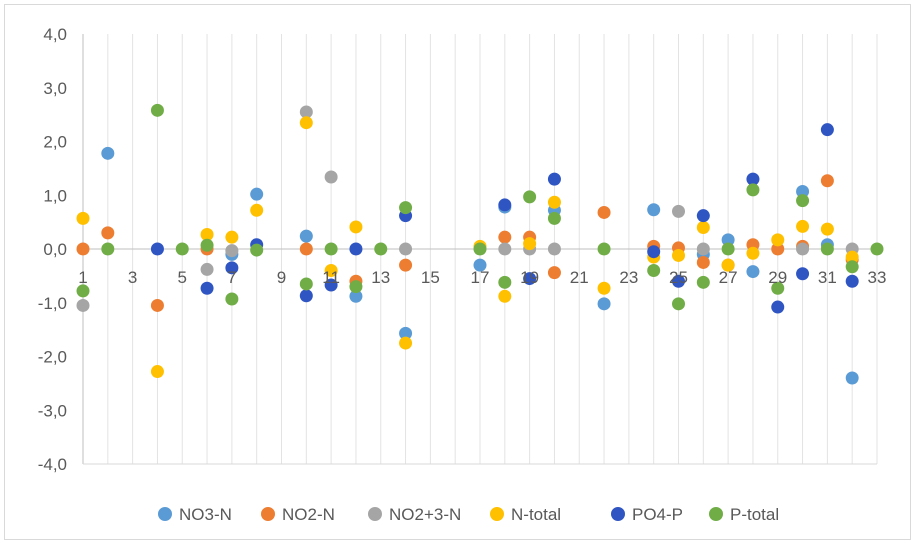 The height and width of the screenshot is (546, 917). I want to click on x-tick-label: 11, so click(331, 277).